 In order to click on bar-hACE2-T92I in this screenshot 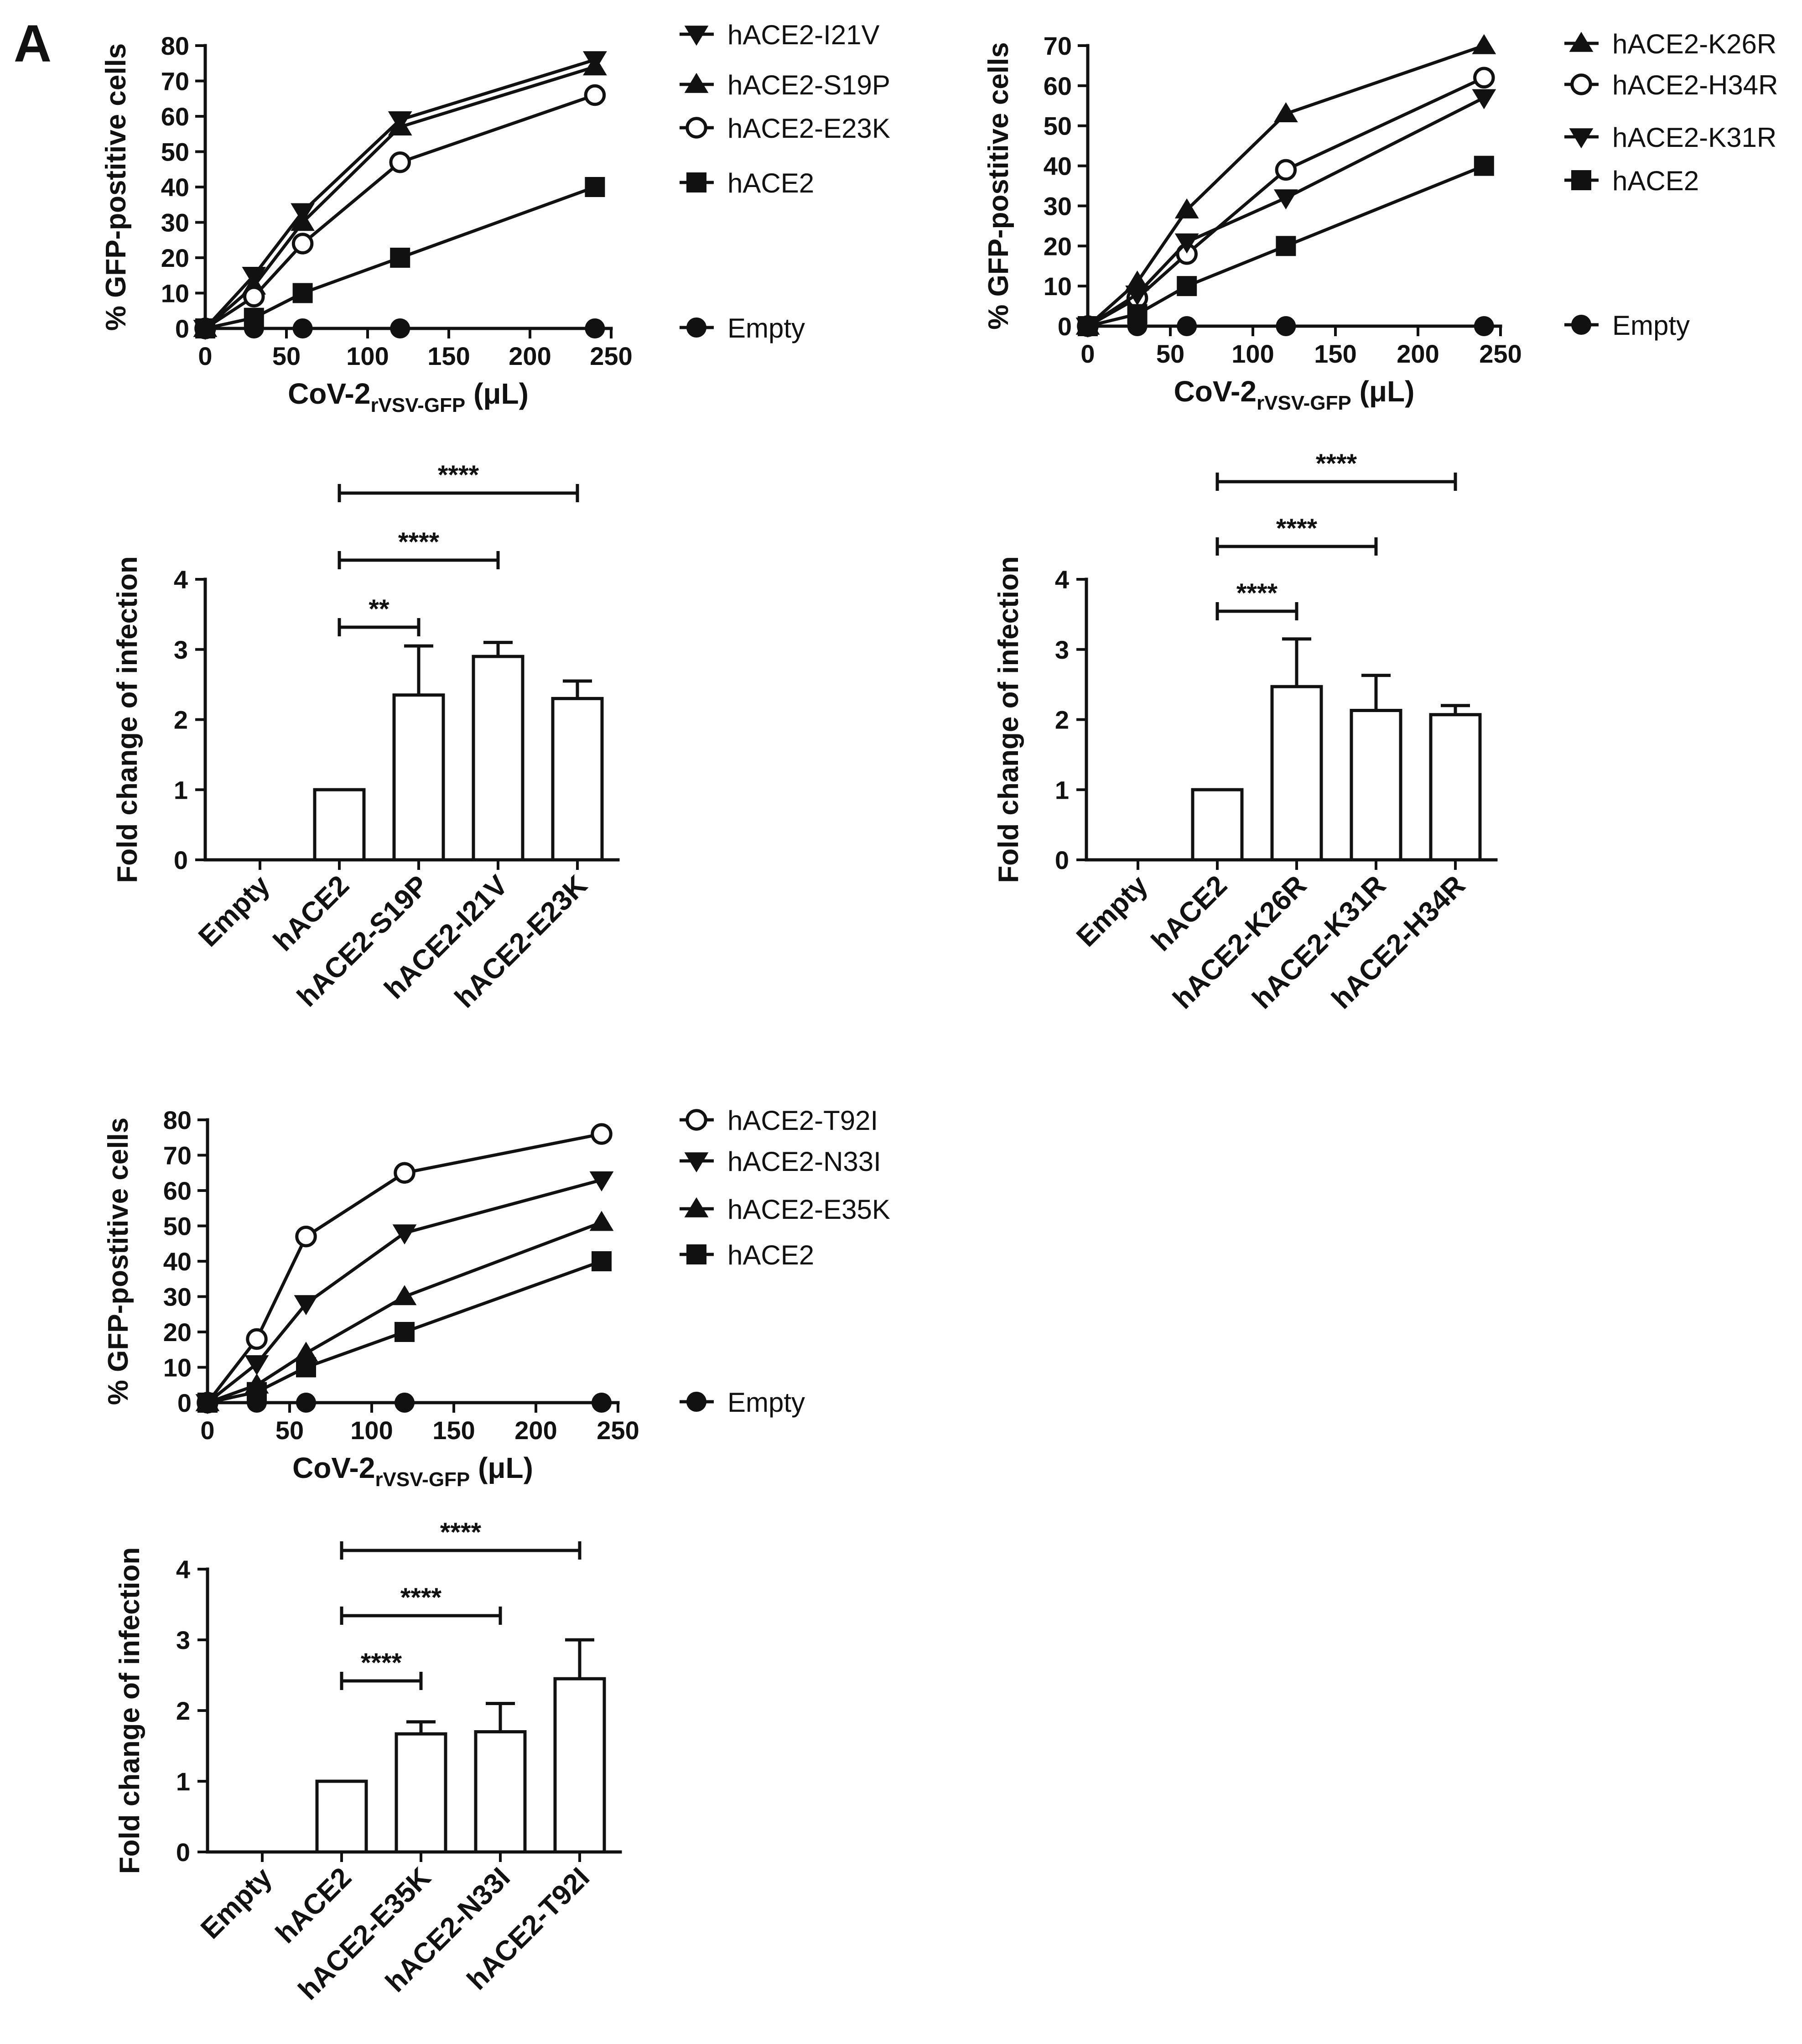, I will do `click(579, 1765)`.